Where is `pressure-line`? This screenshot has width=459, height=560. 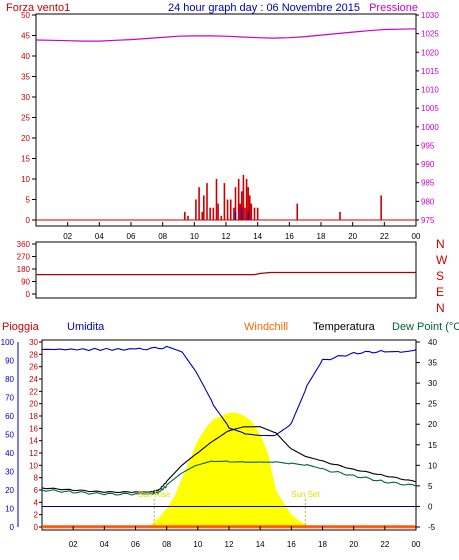
pressure-line is located at coordinates (226, 35).